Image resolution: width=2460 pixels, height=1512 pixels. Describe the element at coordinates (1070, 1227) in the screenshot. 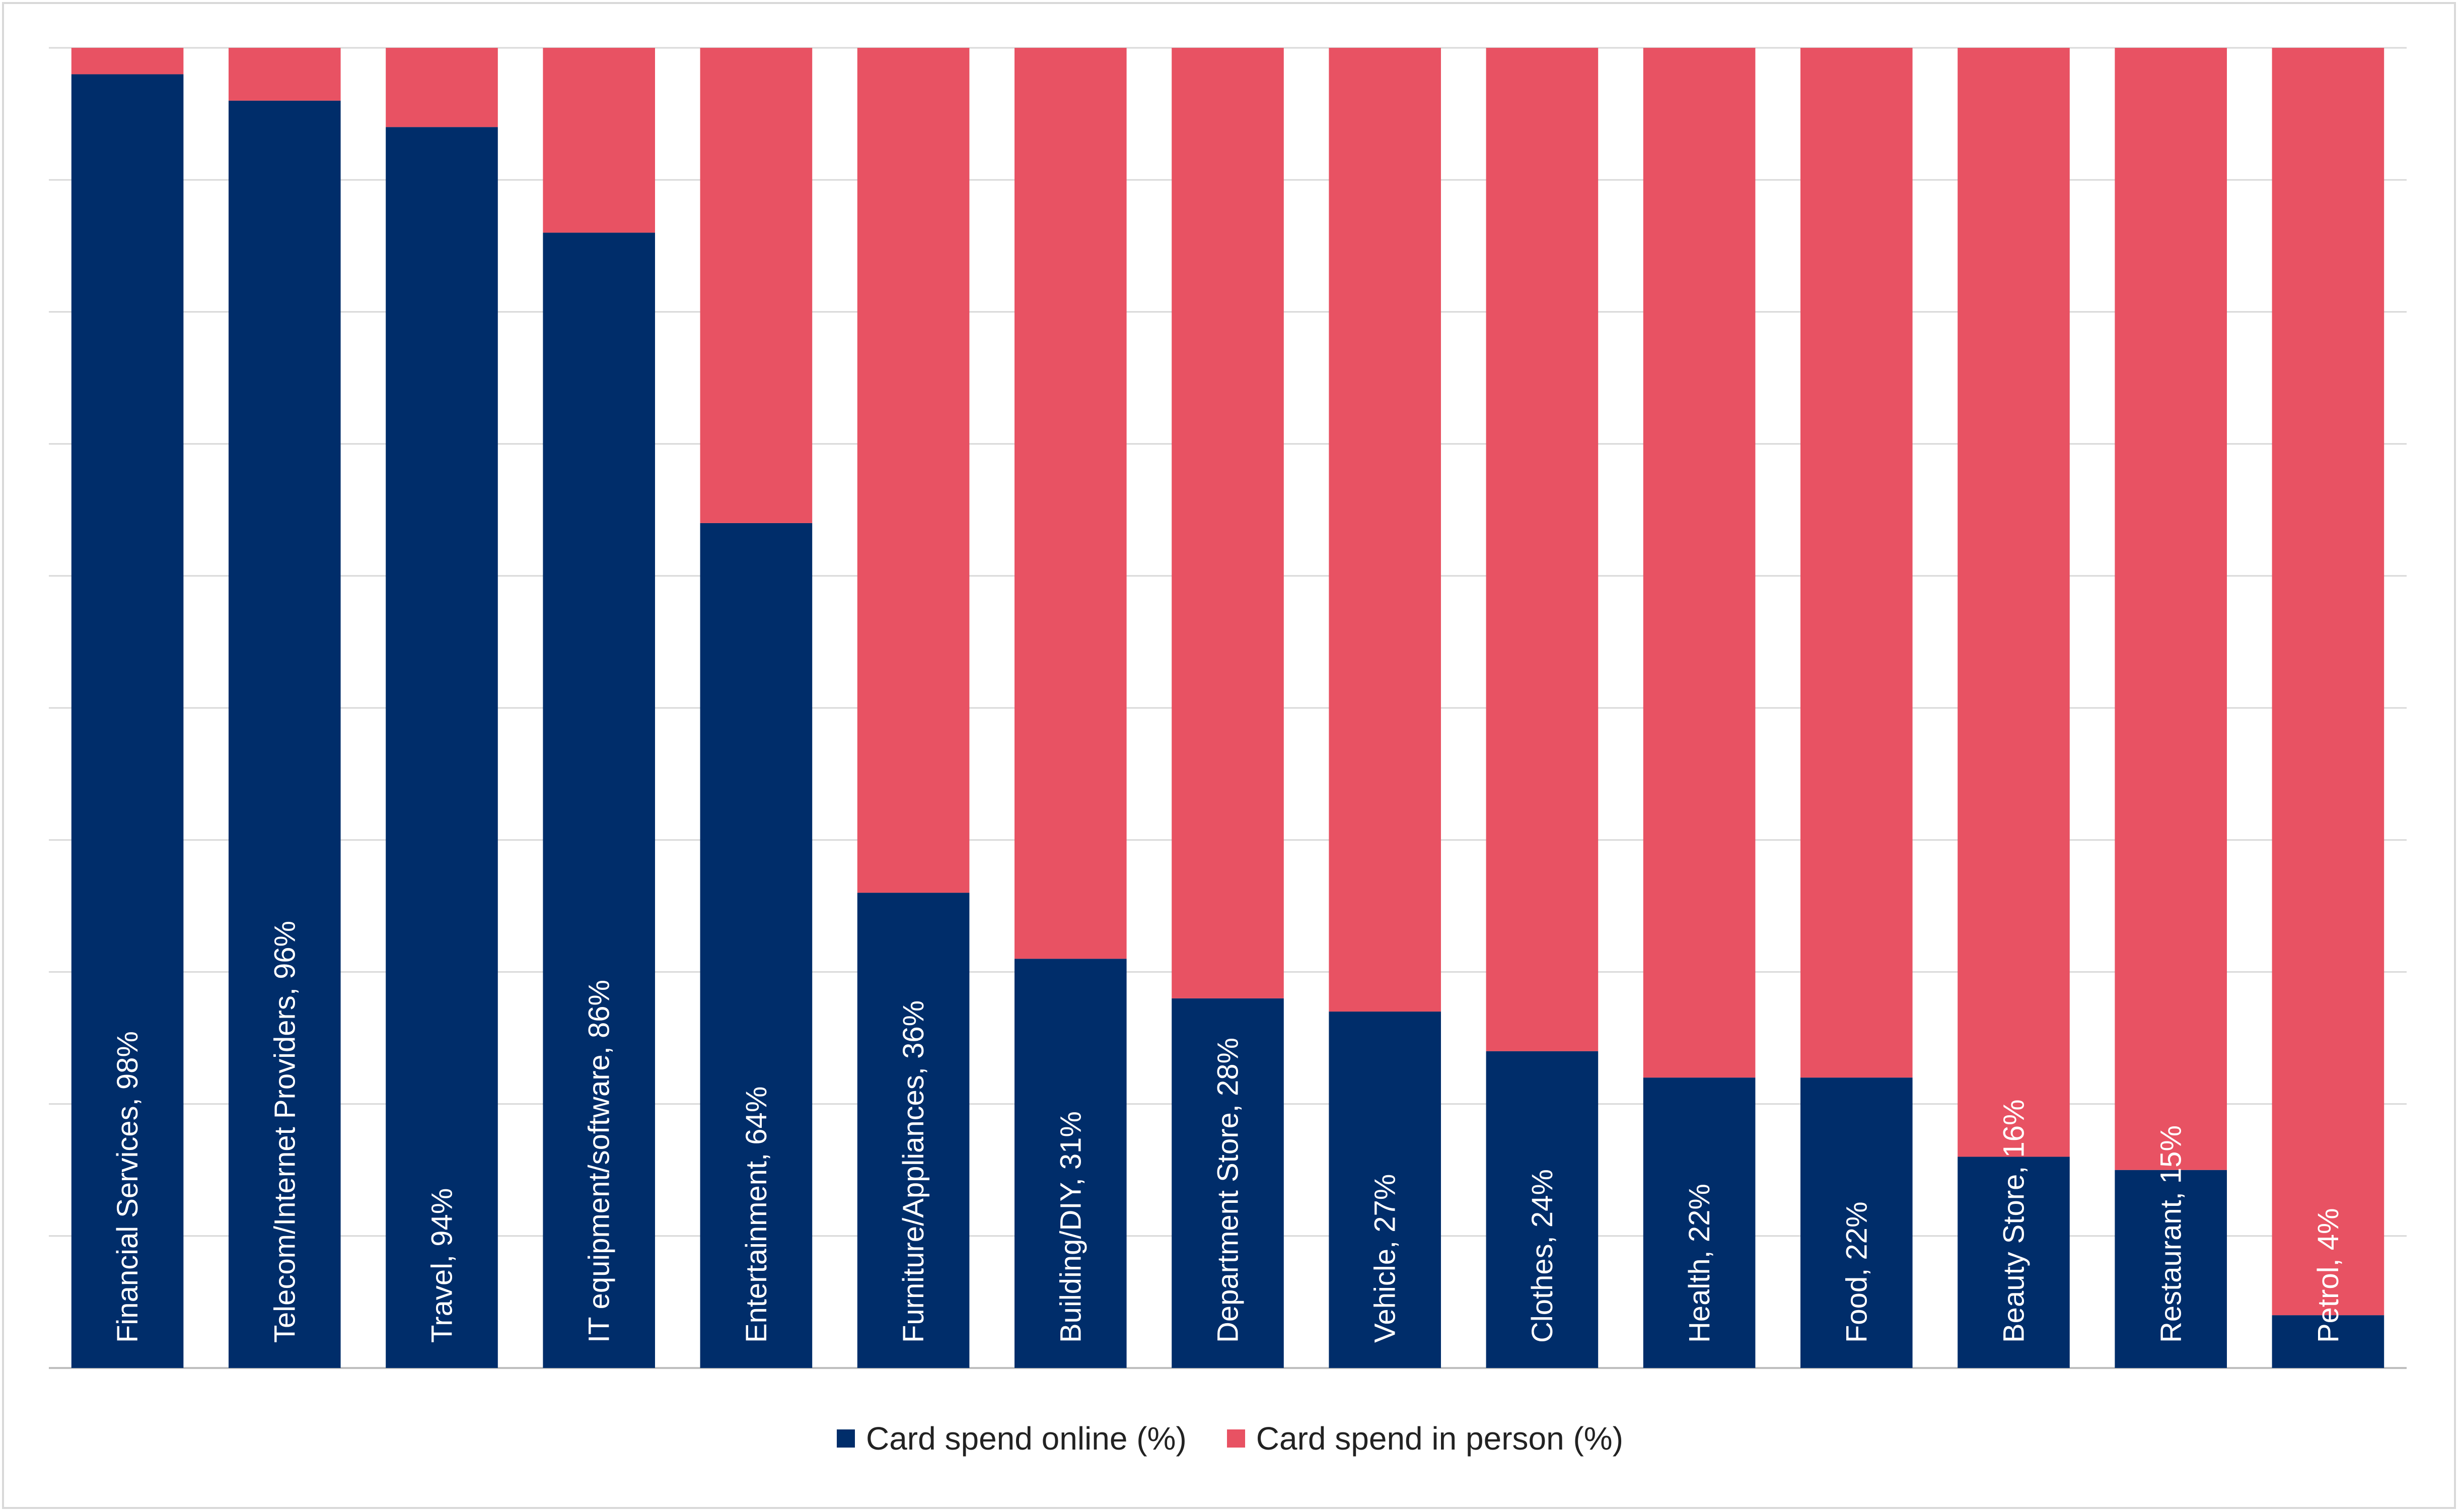

I see `data-label-6: Building/DIY, 31%` at that location.